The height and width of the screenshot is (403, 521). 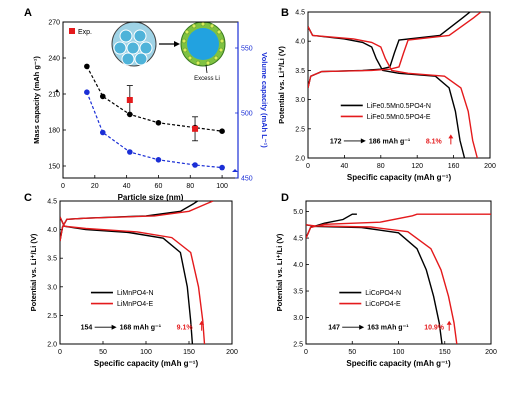 What do you see at coordinates (129, 221) in the screenshot?
I see `curve-black-charge` at bounding box center [129, 221].